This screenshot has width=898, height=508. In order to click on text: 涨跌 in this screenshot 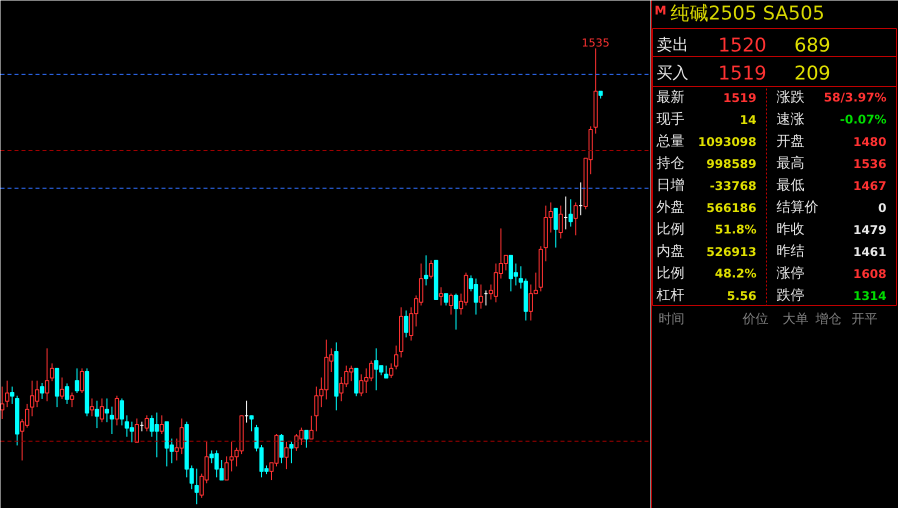, I will do `click(790, 98)`.